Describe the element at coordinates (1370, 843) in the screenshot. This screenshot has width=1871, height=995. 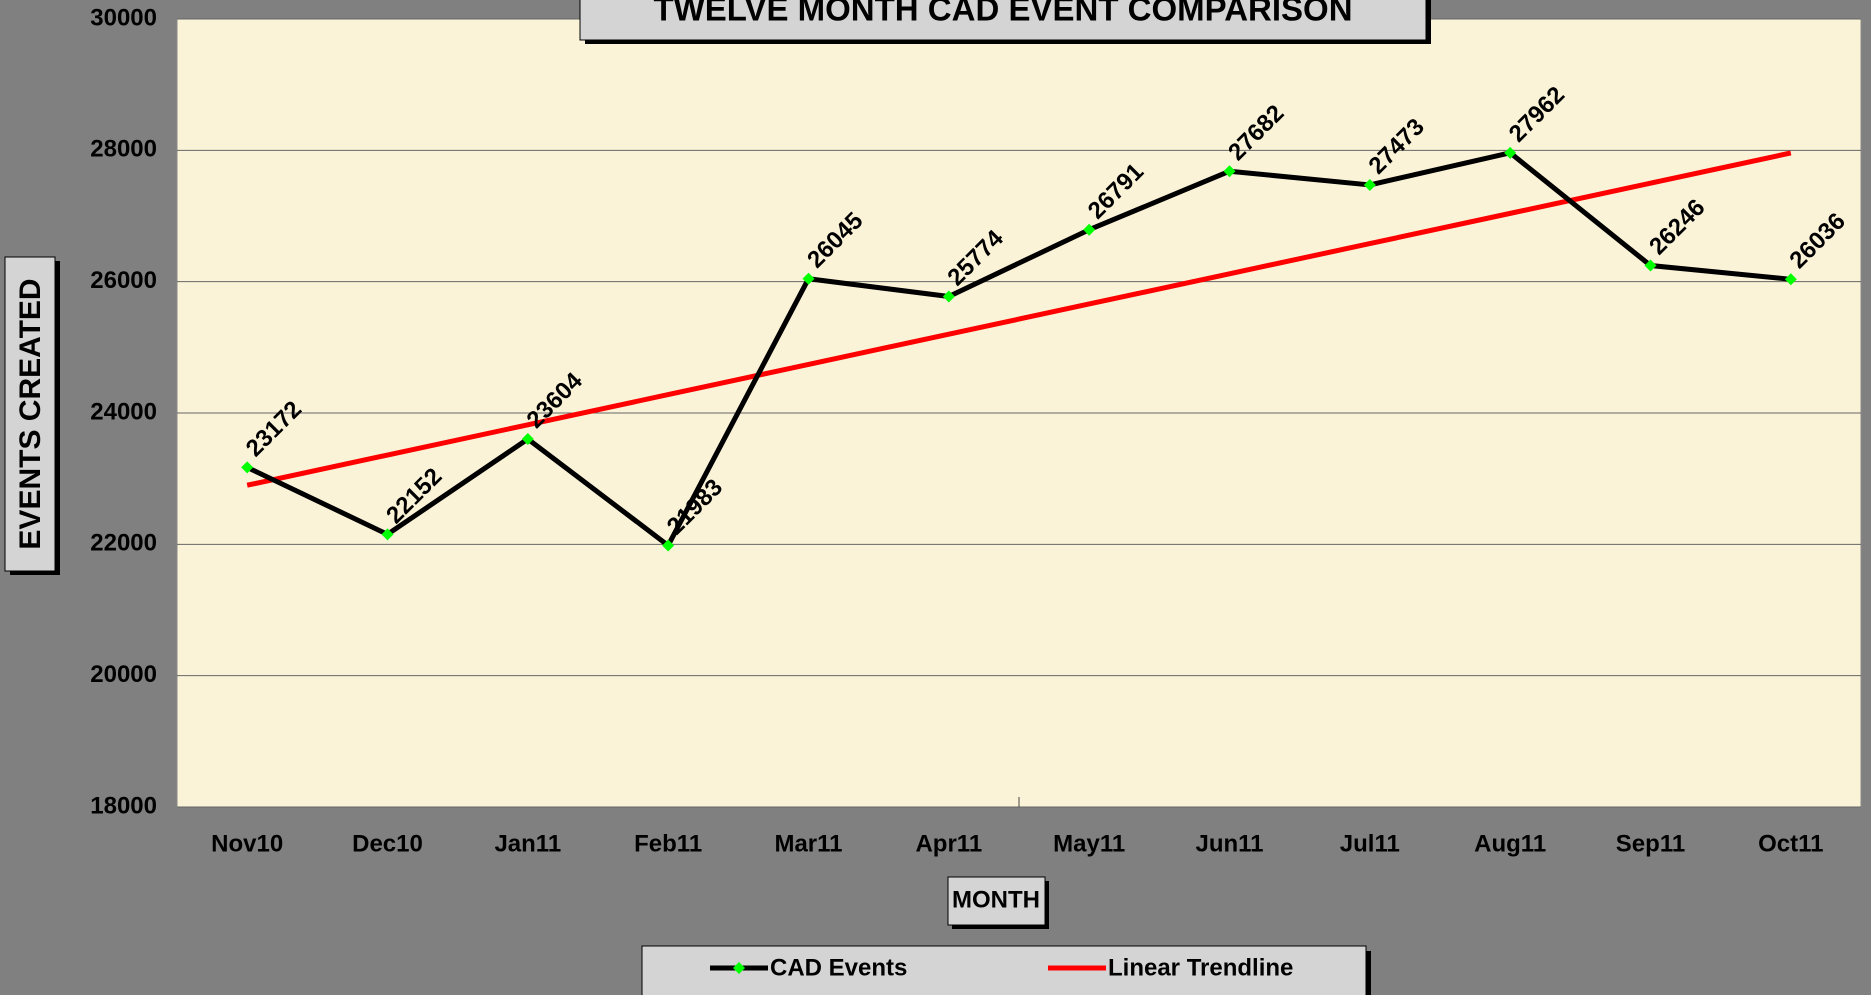
I see `x-tick-label: Jul11` at that location.